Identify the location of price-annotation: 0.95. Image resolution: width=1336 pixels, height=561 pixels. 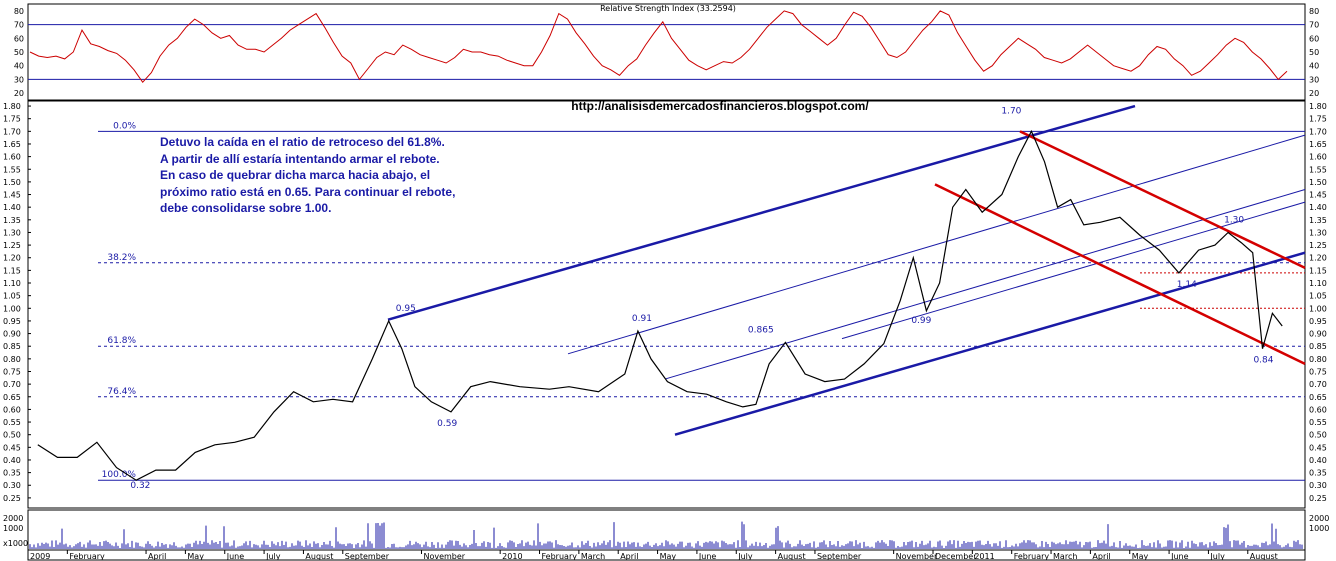
(406, 309).